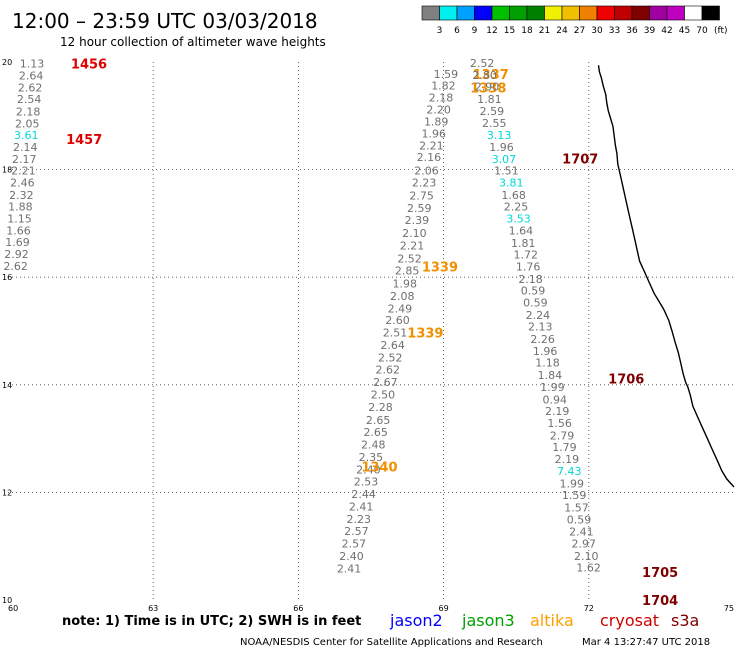 The image size is (740, 650). I want to click on swh-value: 3.61, so click(26, 135).